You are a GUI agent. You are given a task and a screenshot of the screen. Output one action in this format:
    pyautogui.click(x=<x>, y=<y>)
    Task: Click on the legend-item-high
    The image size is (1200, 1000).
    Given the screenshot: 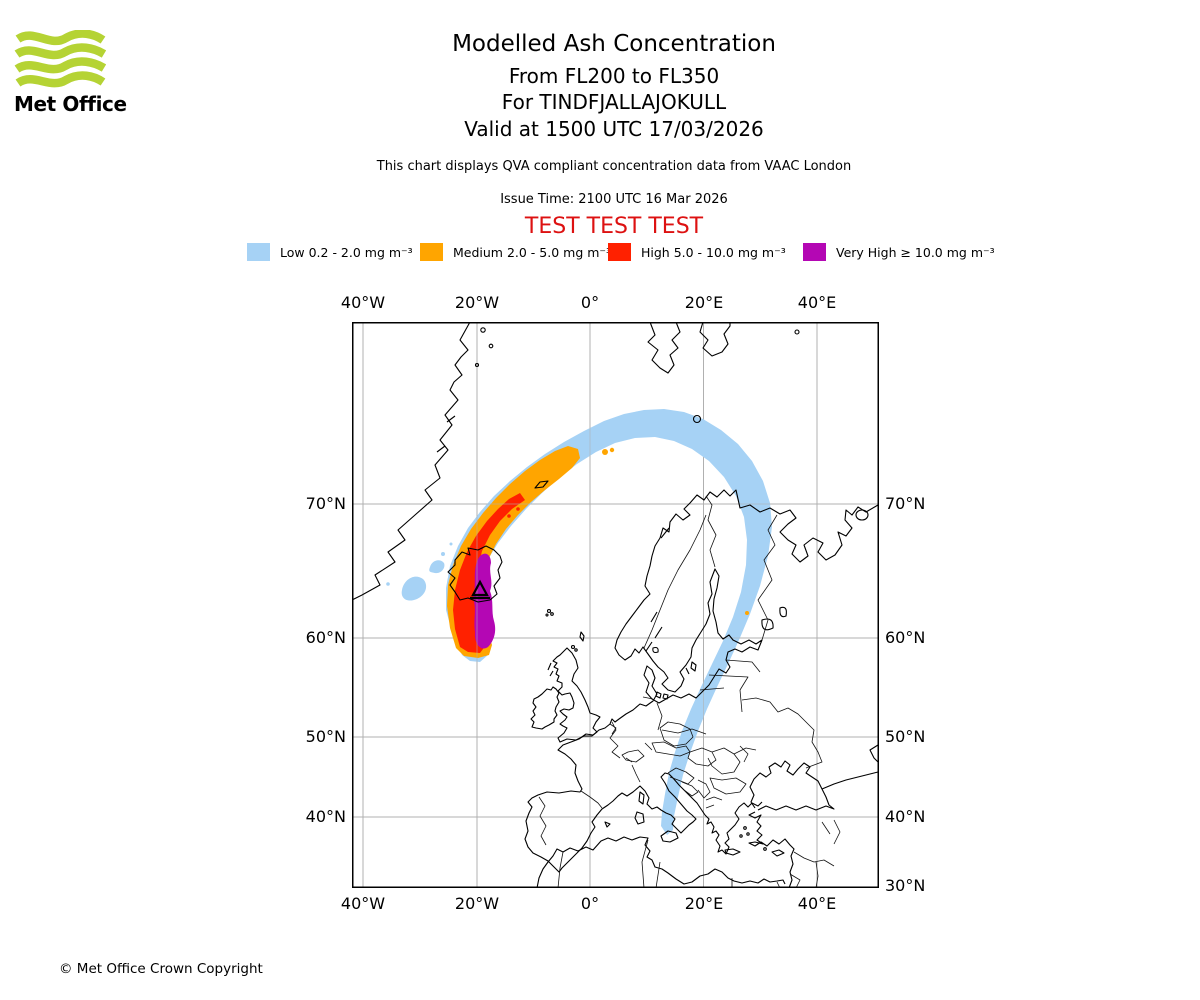 What is the action you would take?
    pyautogui.click(x=619, y=252)
    